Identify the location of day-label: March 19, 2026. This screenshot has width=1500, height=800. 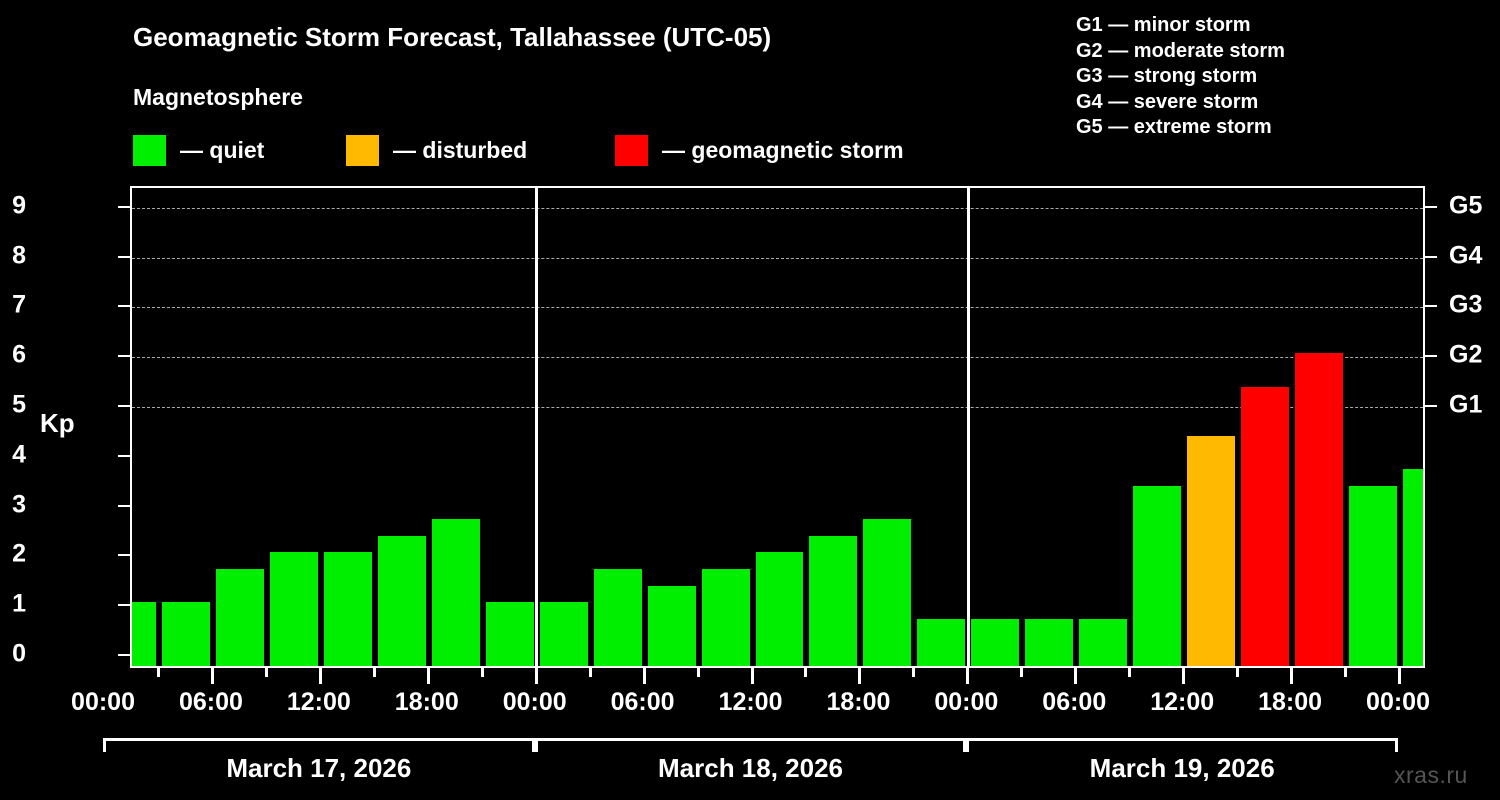
(1182, 768).